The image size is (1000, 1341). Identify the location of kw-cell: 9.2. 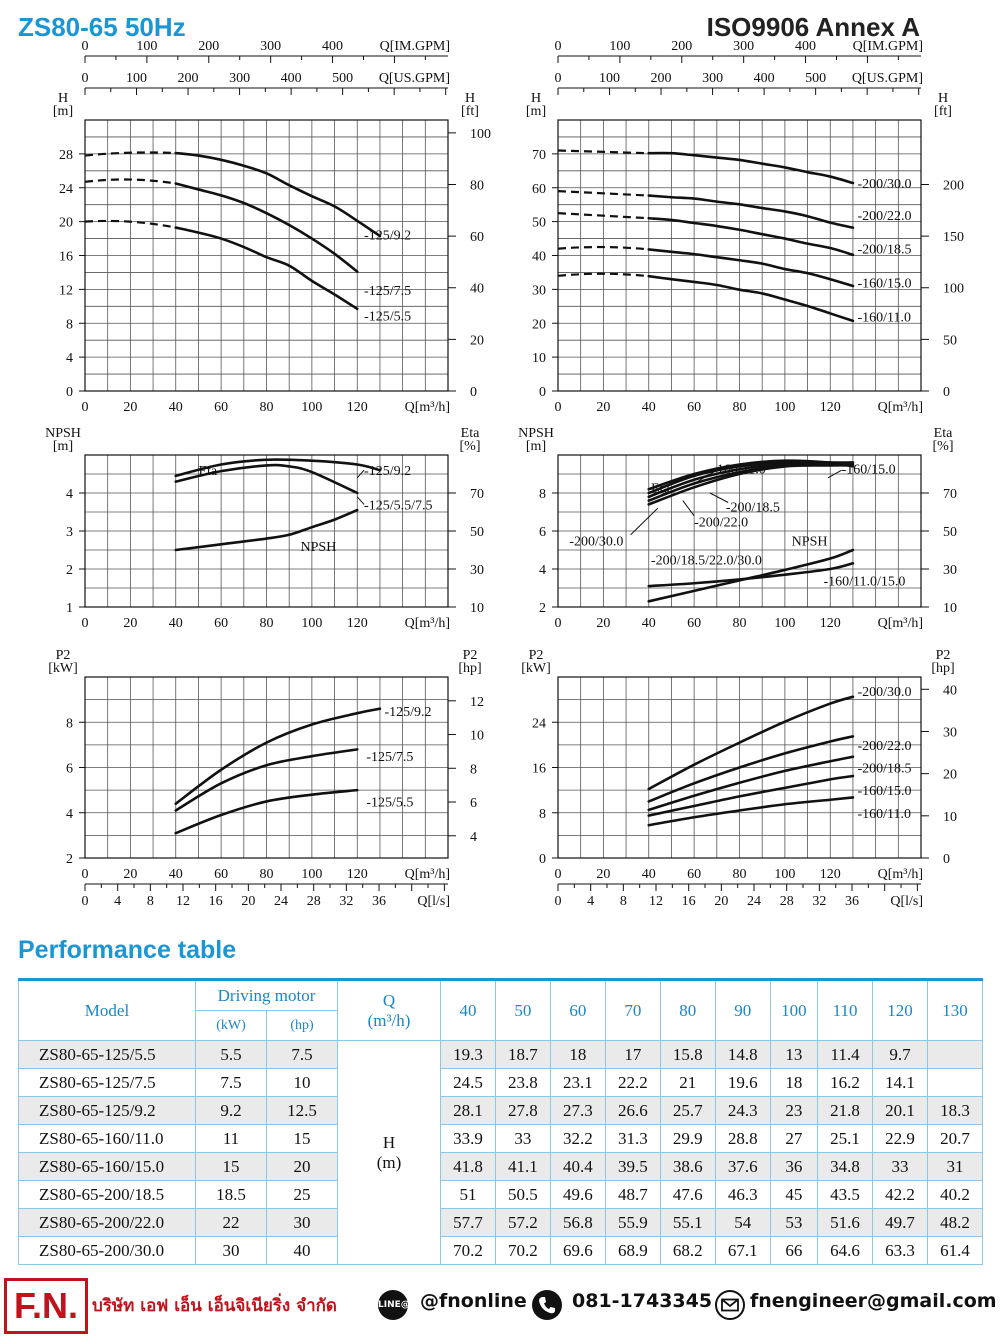
(231, 1110).